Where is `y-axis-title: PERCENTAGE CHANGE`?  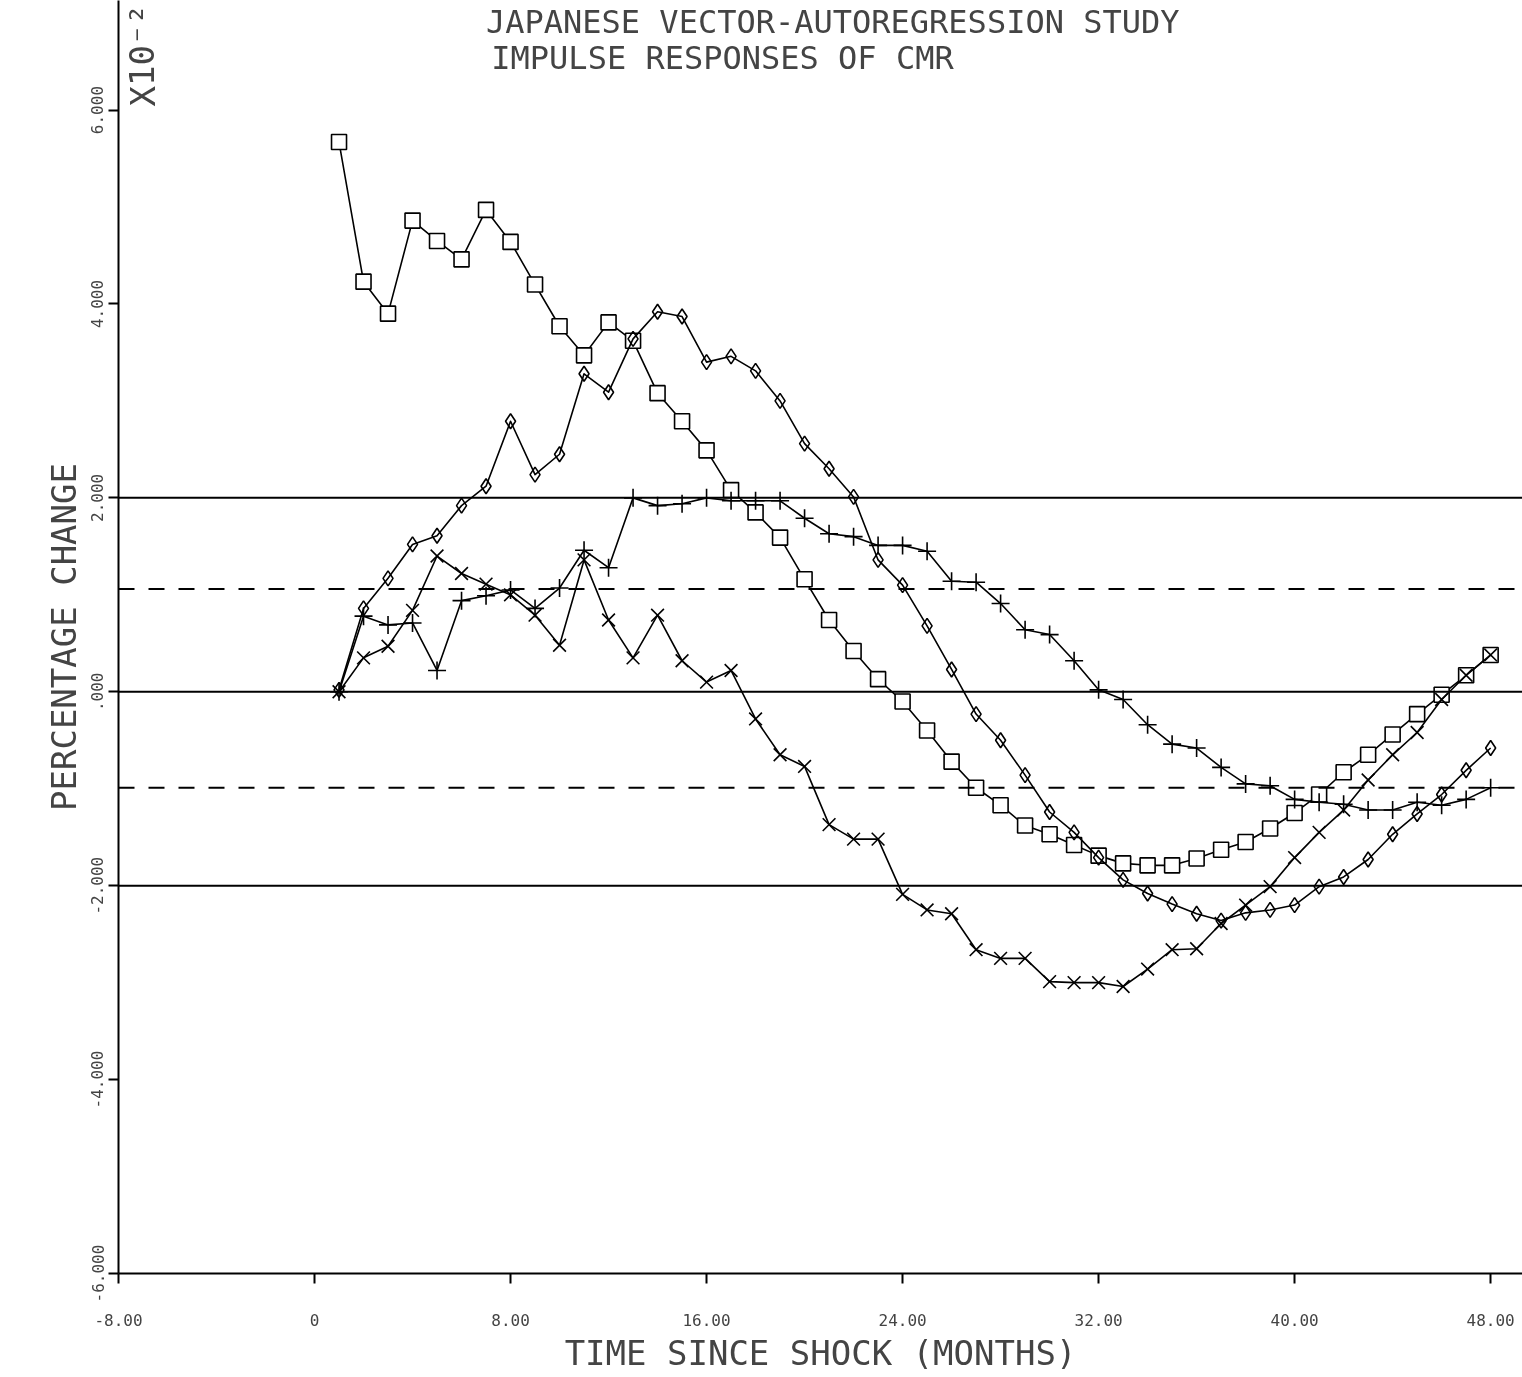
y-axis-title: PERCENTAGE CHANGE is located at coordinates (63, 636).